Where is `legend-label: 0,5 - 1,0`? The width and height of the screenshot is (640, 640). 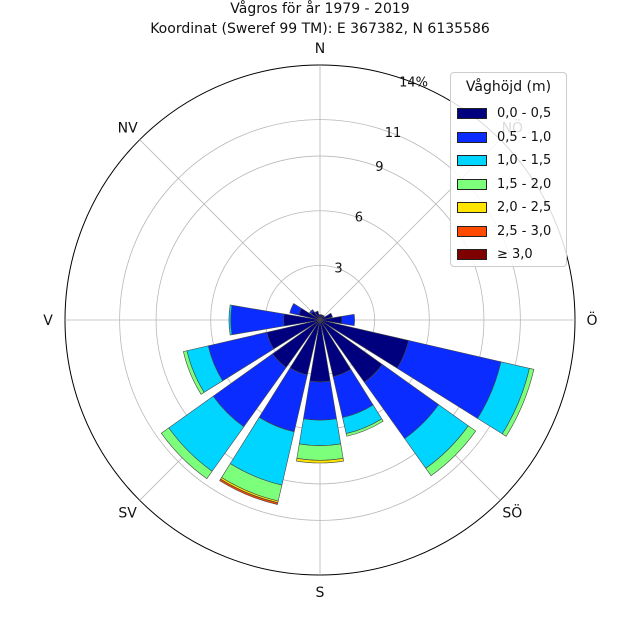
legend-label: 0,5 - 1,0 is located at coordinates (524, 137).